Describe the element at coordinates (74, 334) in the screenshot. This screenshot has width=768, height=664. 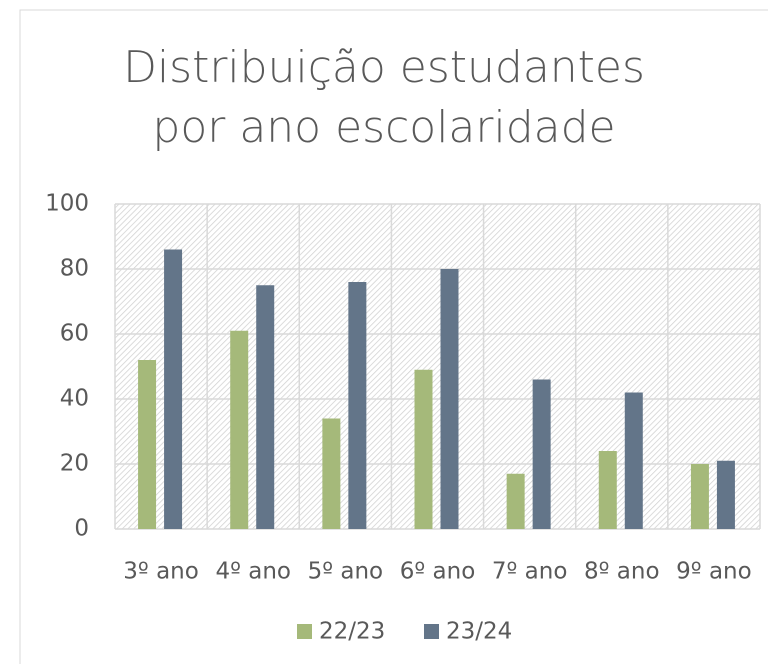
I see `y-tick-label: 60` at that location.